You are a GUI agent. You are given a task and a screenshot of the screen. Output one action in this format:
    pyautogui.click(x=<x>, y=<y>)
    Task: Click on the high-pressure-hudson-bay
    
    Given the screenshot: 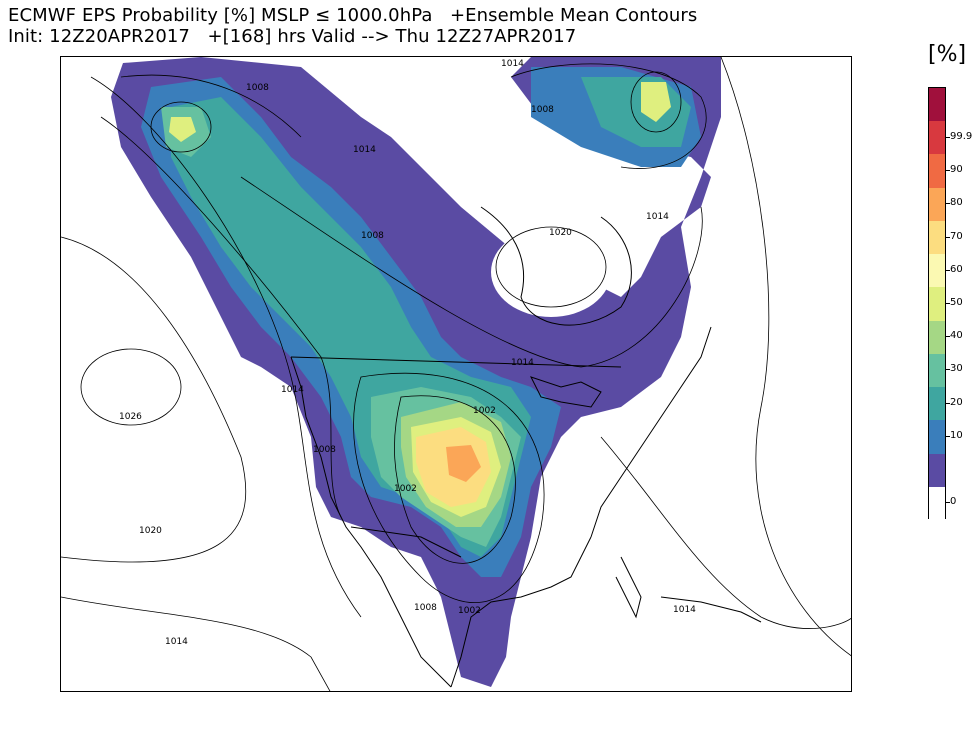 What is the action you would take?
    pyautogui.click(x=551, y=272)
    